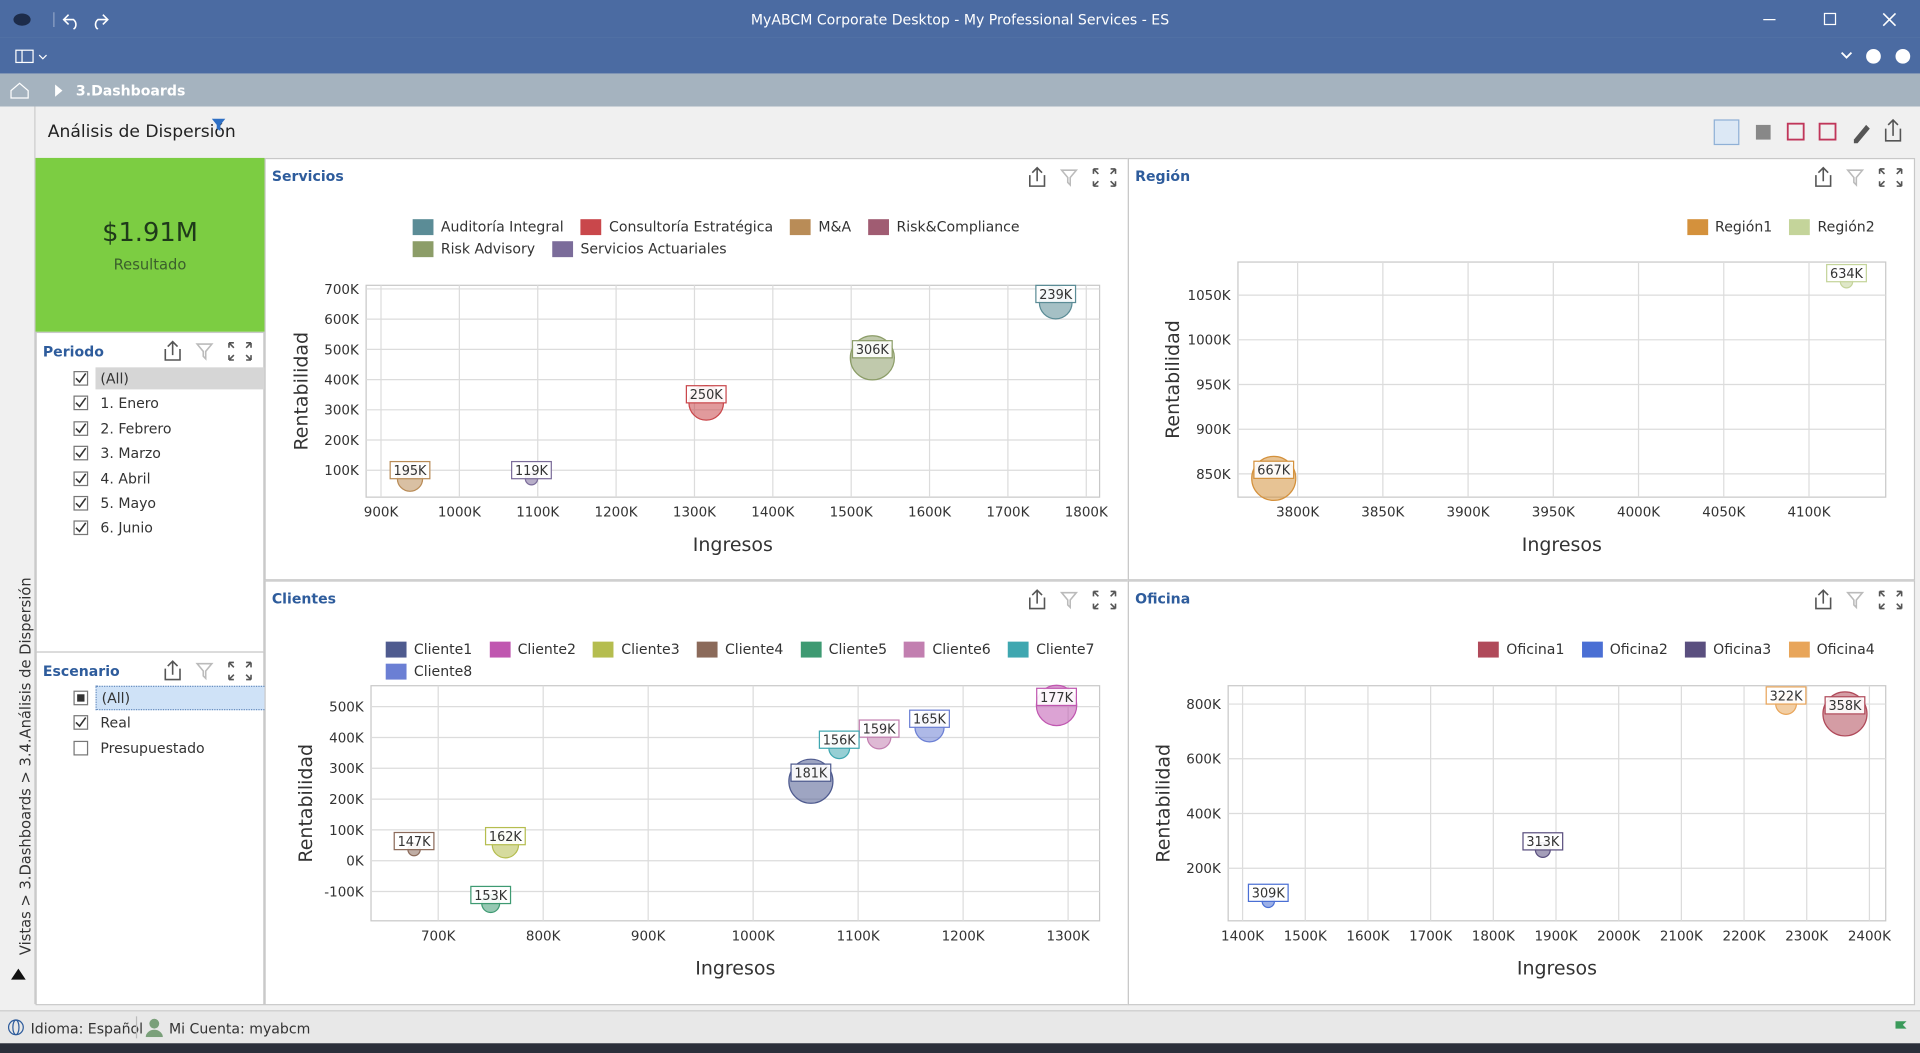 This screenshot has height=1053, width=1920. What do you see at coordinates (820, 226) in the screenshot?
I see `legend-item: M&A` at bounding box center [820, 226].